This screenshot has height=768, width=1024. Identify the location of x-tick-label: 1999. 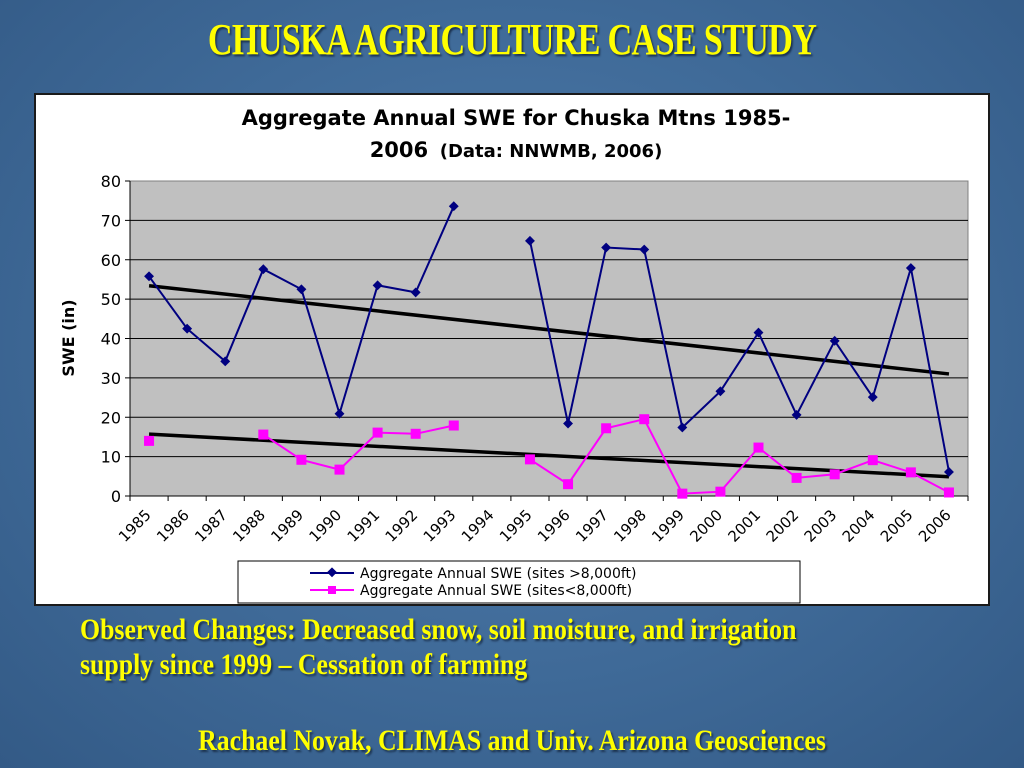
(668, 526).